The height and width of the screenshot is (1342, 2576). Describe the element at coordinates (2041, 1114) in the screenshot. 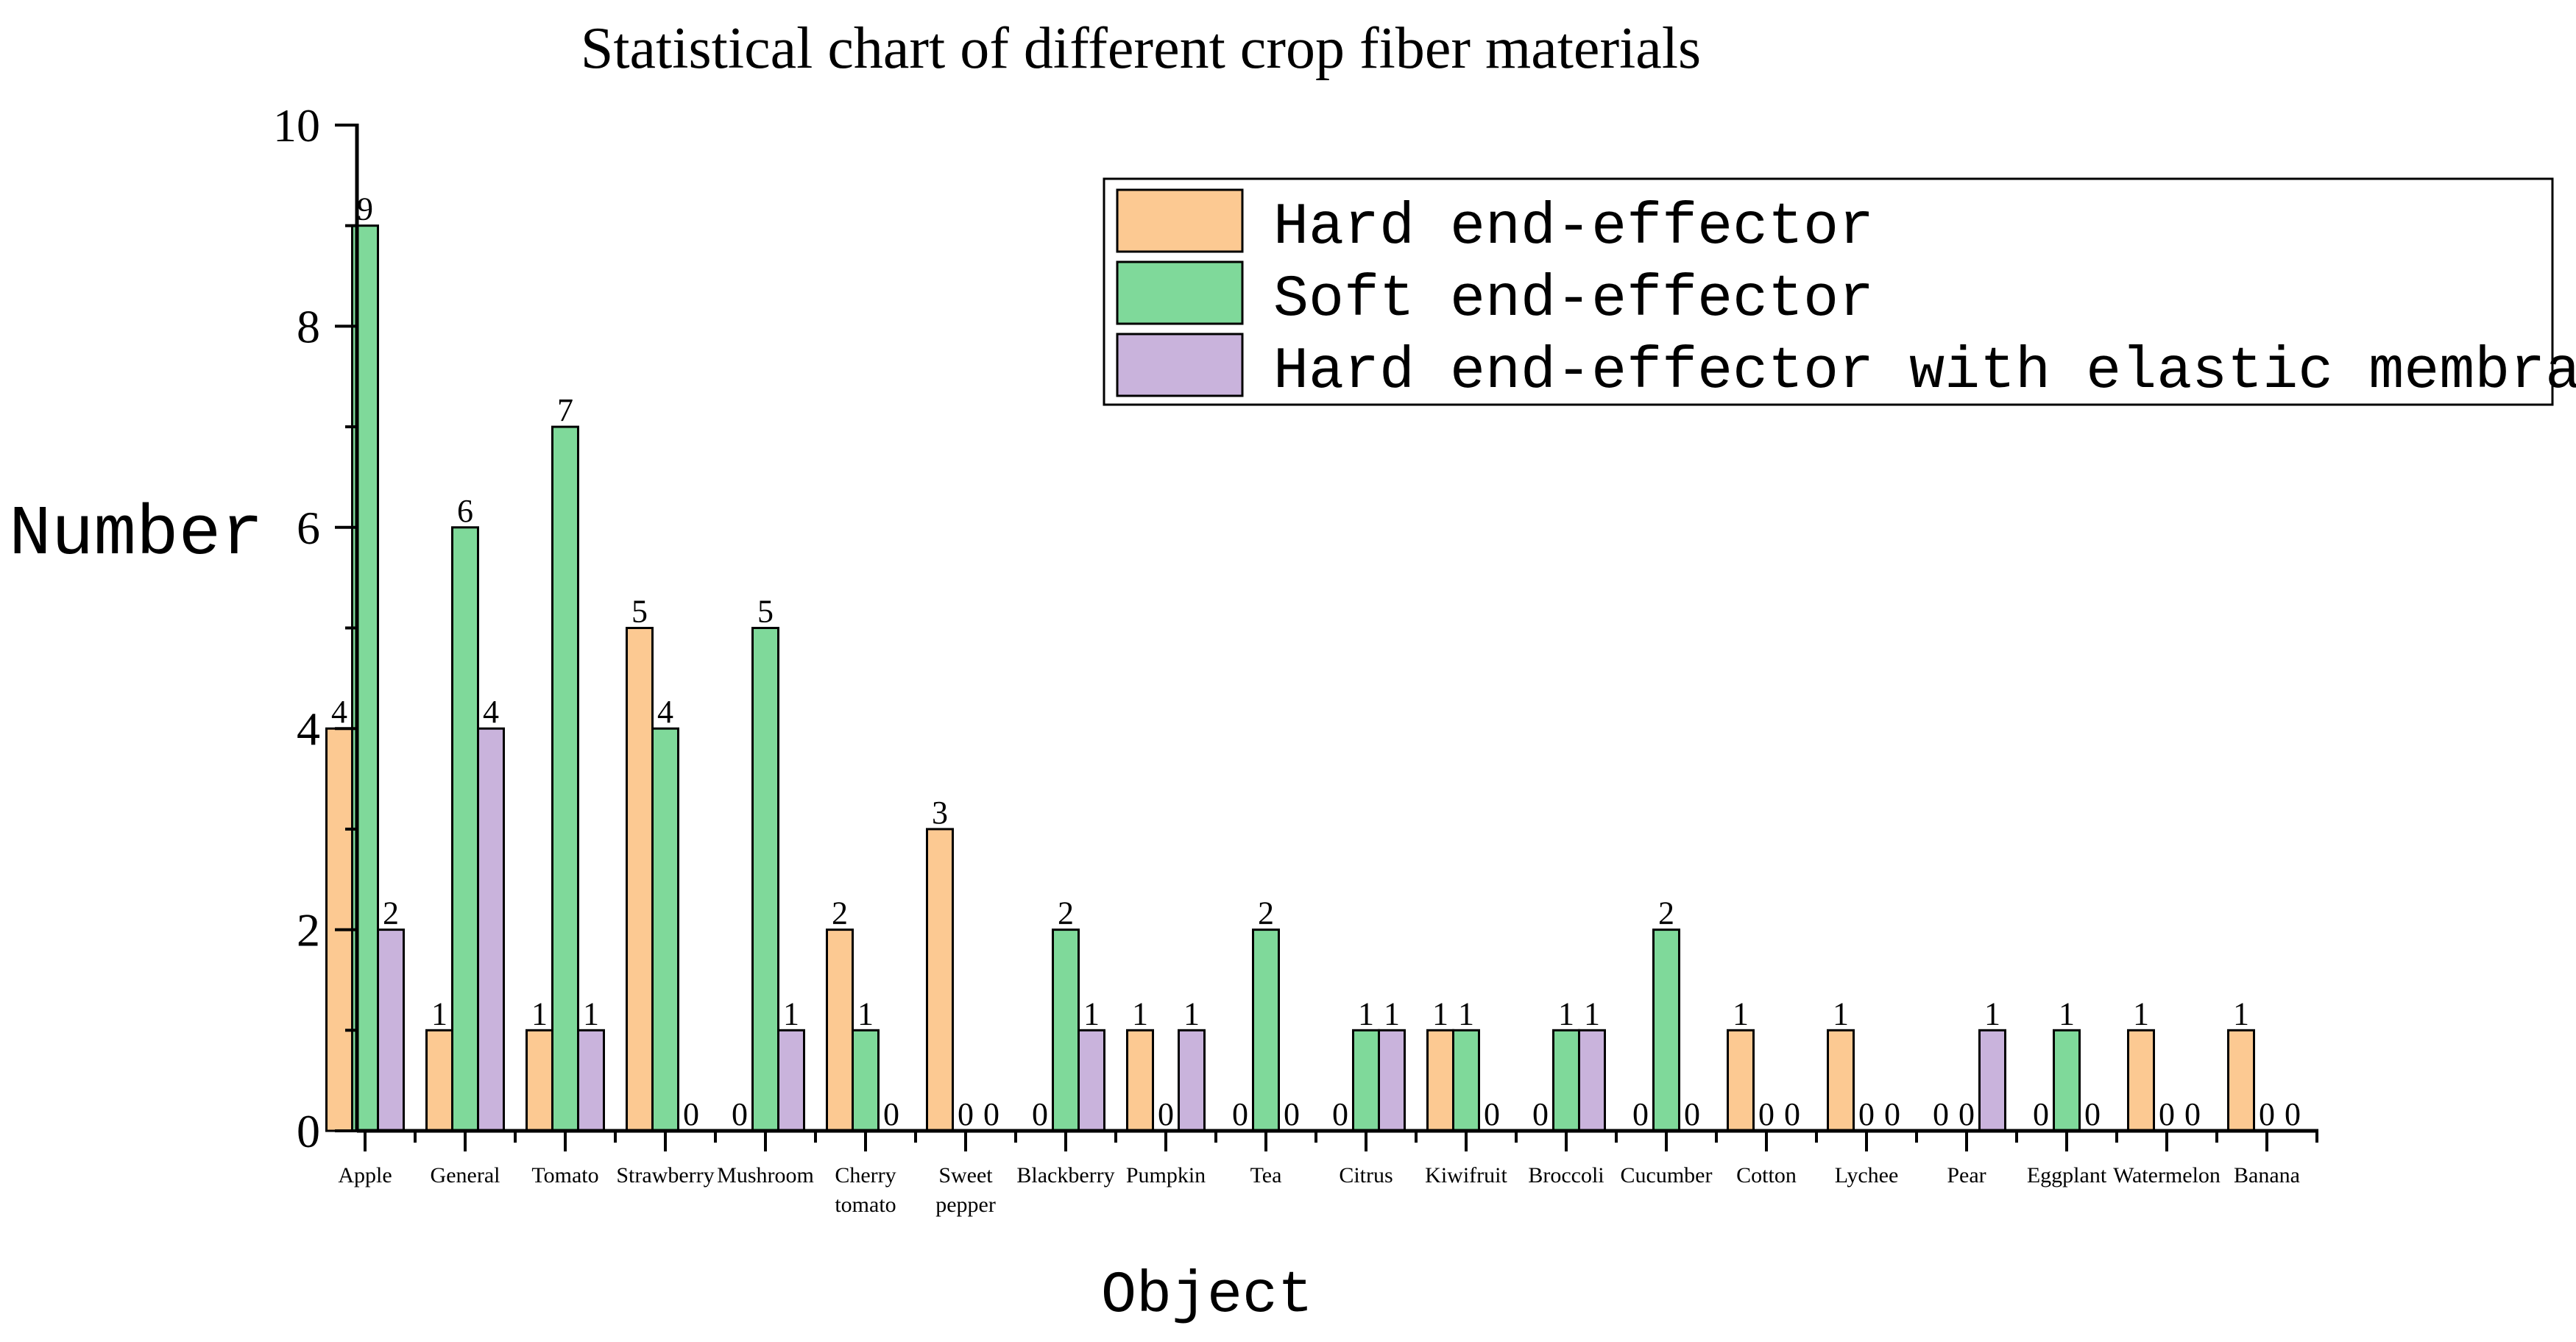

I see `value-label-eggplant-series-1: 0` at that location.